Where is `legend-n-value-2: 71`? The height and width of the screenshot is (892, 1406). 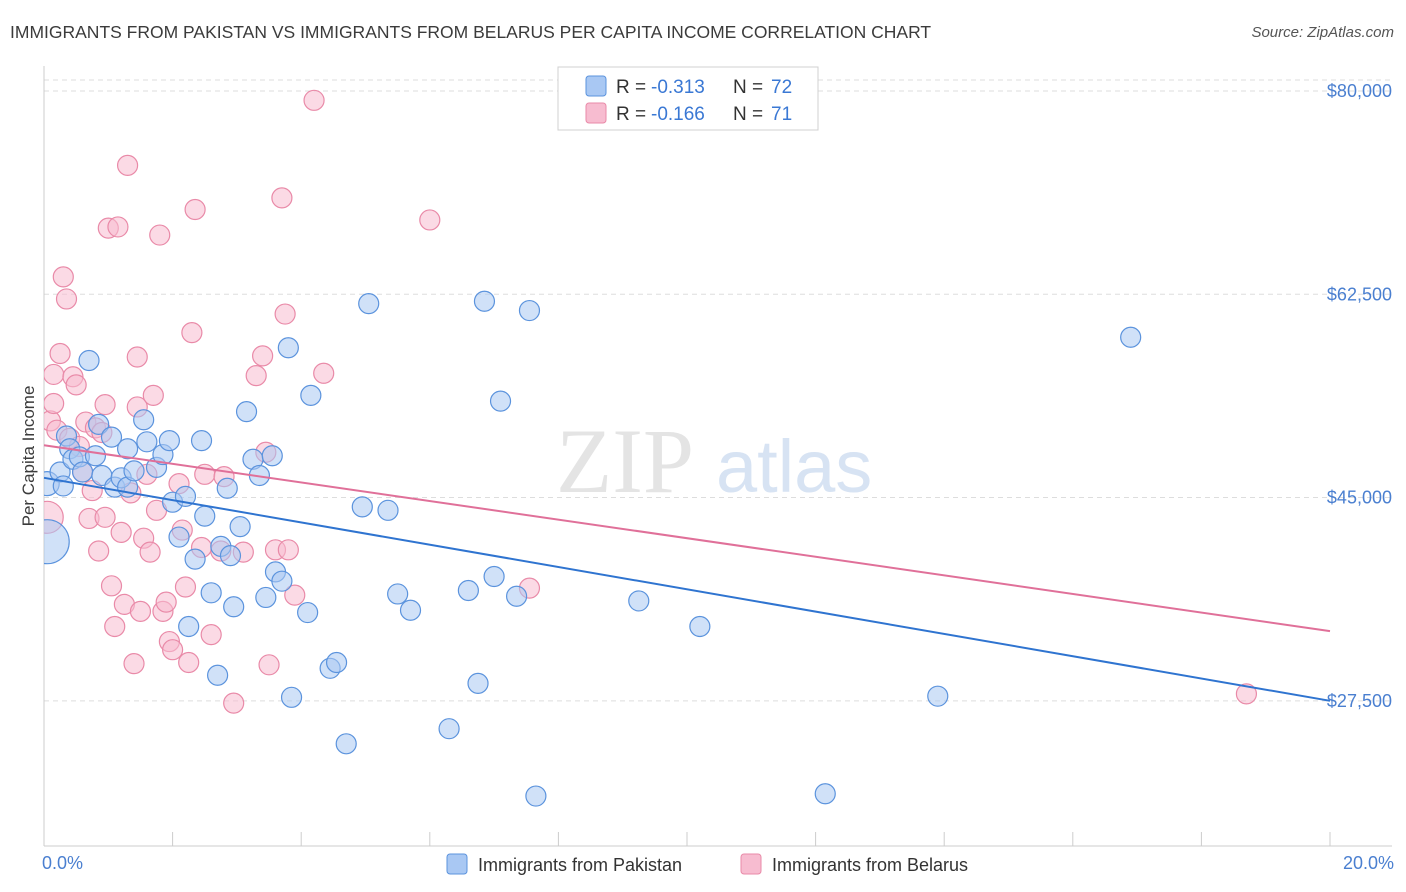
legend-n-value-2: 71 is located at coordinates (781, 114).